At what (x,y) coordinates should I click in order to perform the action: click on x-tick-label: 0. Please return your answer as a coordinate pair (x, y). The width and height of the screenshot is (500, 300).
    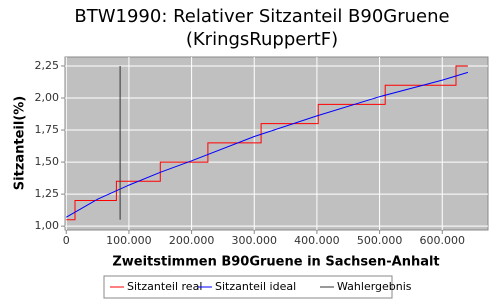
    Looking at the image, I should click on (66, 240).